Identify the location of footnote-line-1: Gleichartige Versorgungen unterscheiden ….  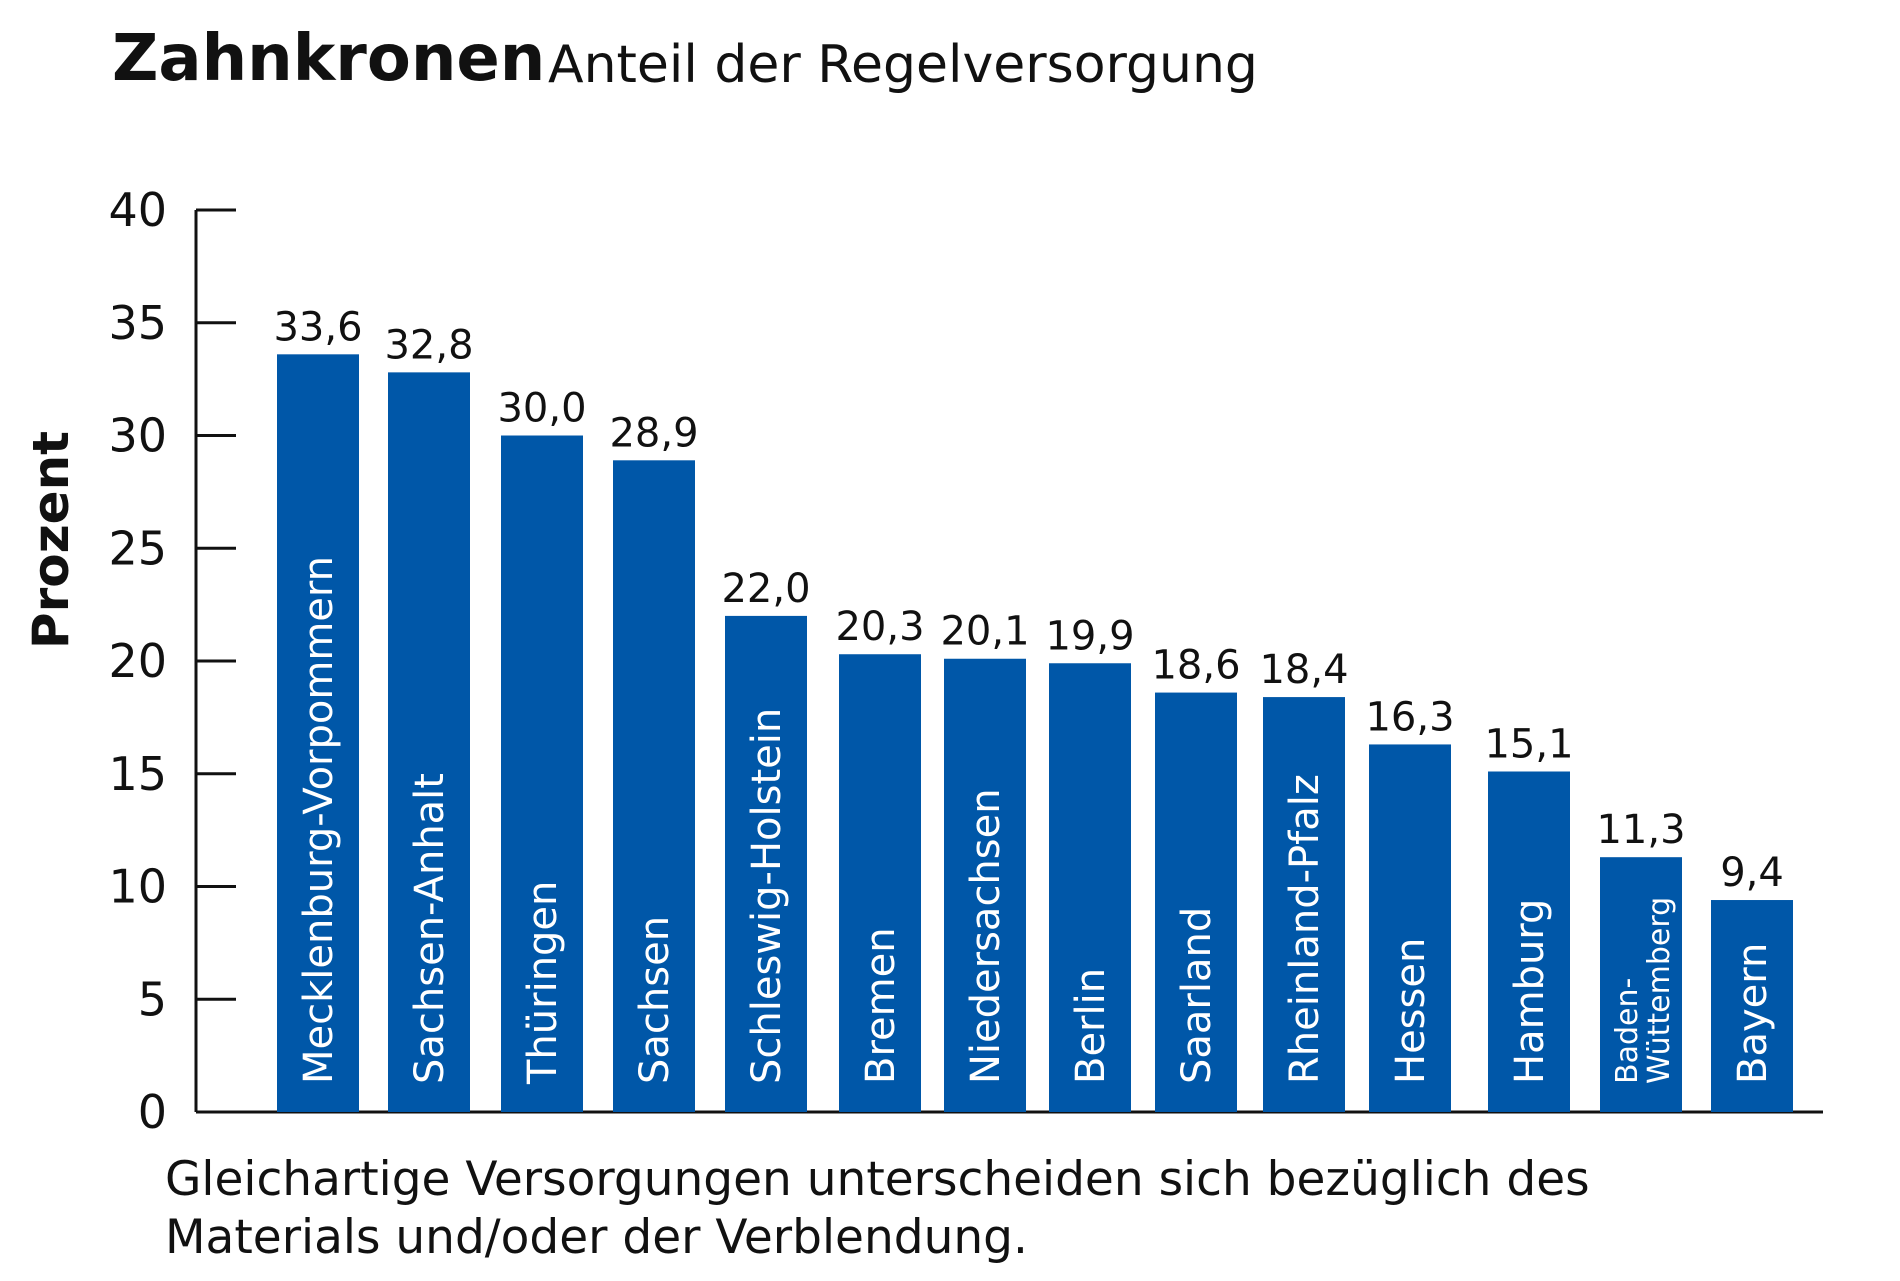
(877, 1179).